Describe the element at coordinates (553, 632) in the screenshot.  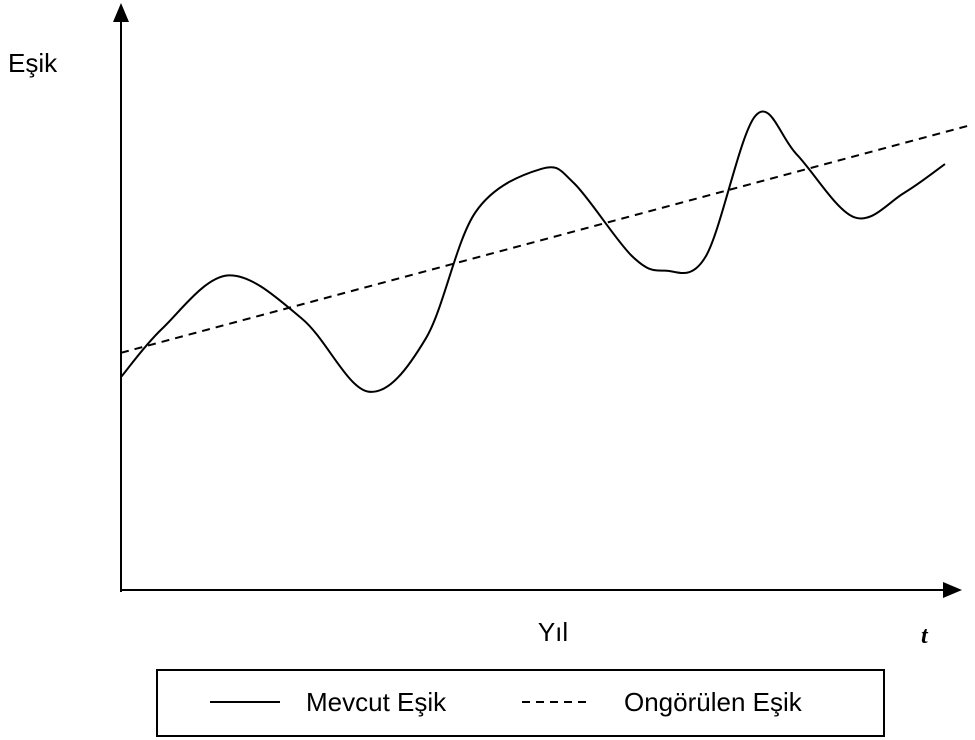
I see `x-axis-label: Yıl` at that location.